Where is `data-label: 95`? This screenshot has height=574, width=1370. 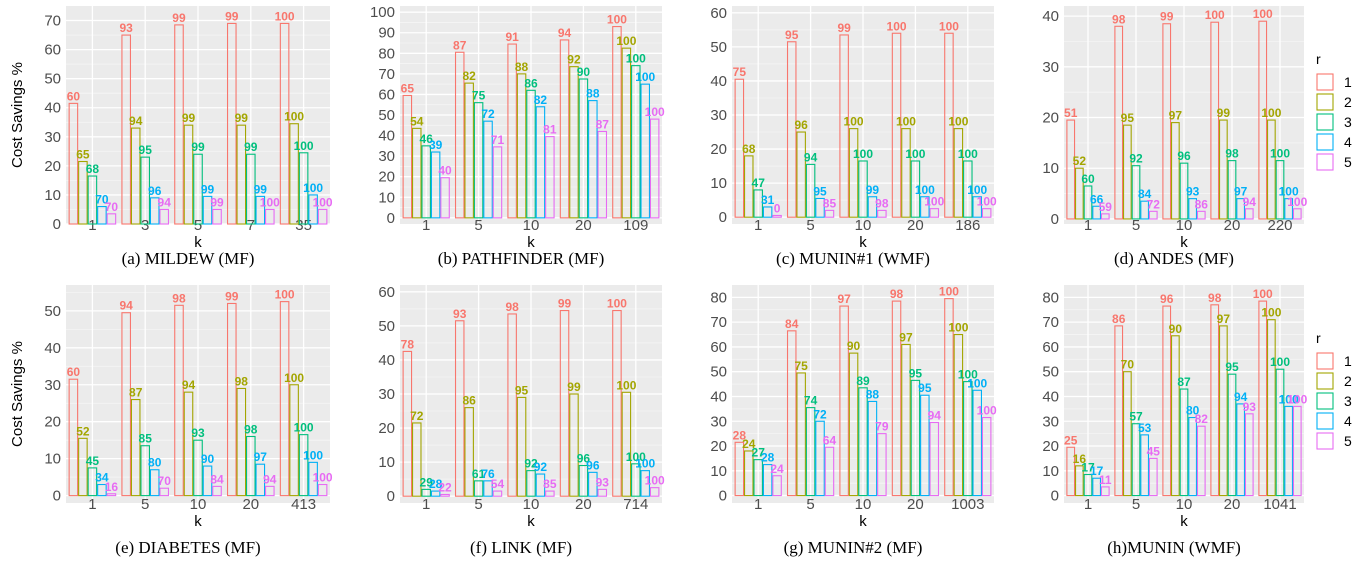 data-label: 95 is located at coordinates (820, 191).